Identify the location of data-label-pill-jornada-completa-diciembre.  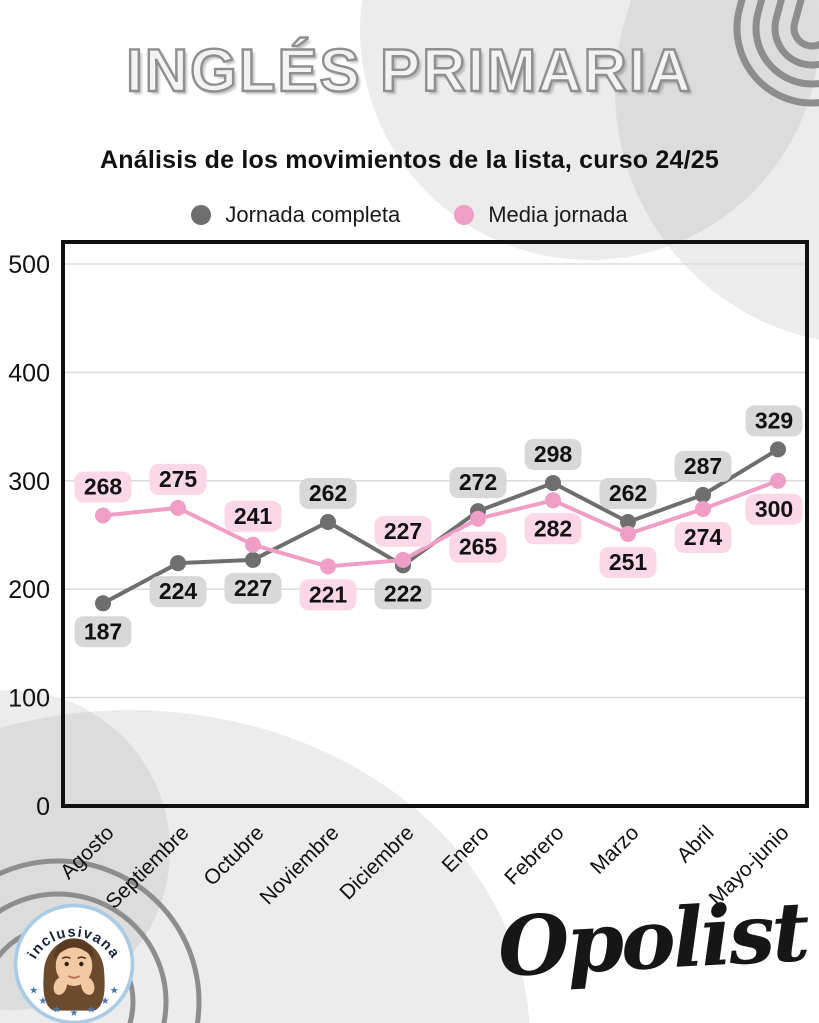
(403, 594).